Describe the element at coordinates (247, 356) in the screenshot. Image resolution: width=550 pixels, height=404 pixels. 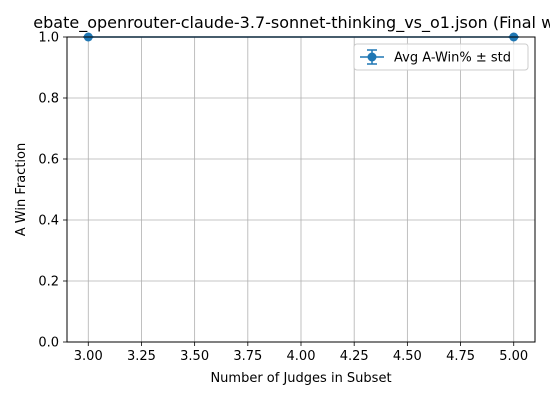
I see `x-tick-label: 3.75` at that location.